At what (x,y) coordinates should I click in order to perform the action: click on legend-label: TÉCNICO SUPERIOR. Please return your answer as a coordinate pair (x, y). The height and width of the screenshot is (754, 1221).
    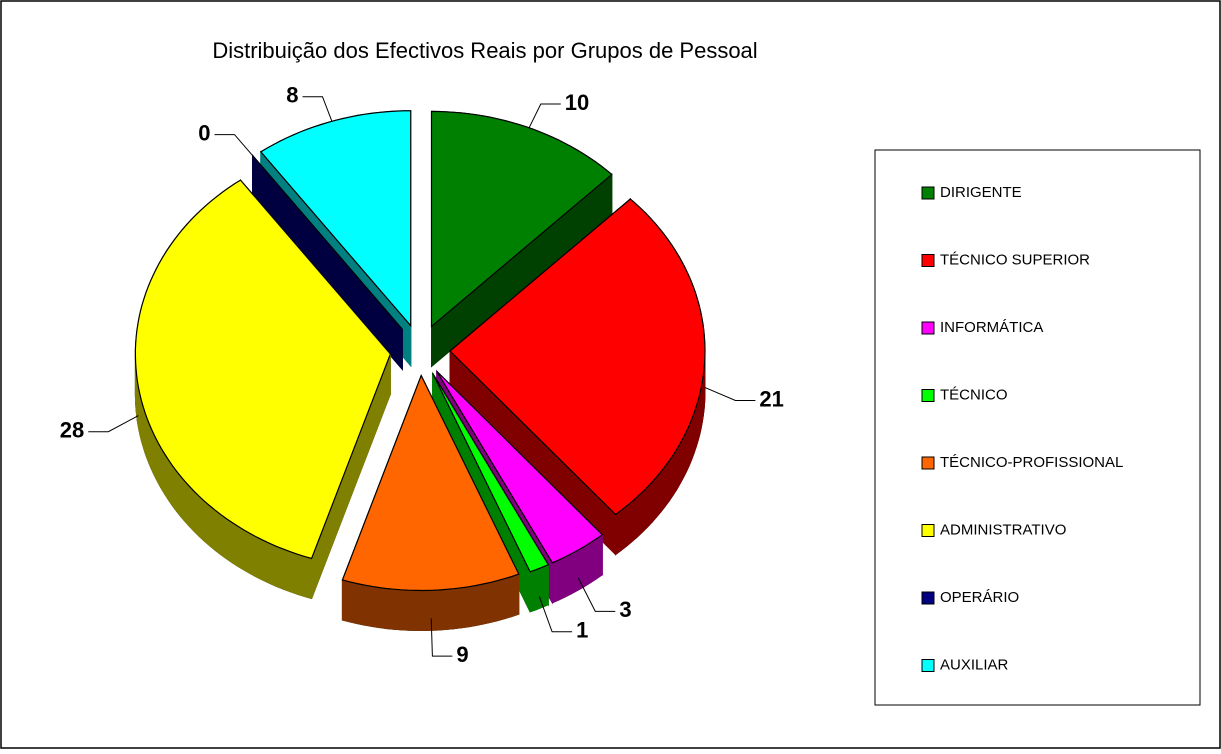
    Looking at the image, I should click on (1015, 259).